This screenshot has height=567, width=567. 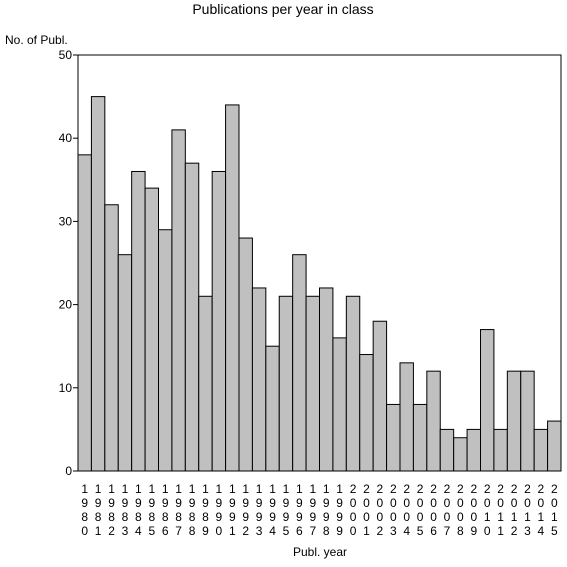 What do you see at coordinates (66, 305) in the screenshot?
I see `y-tick-label: 20` at bounding box center [66, 305].